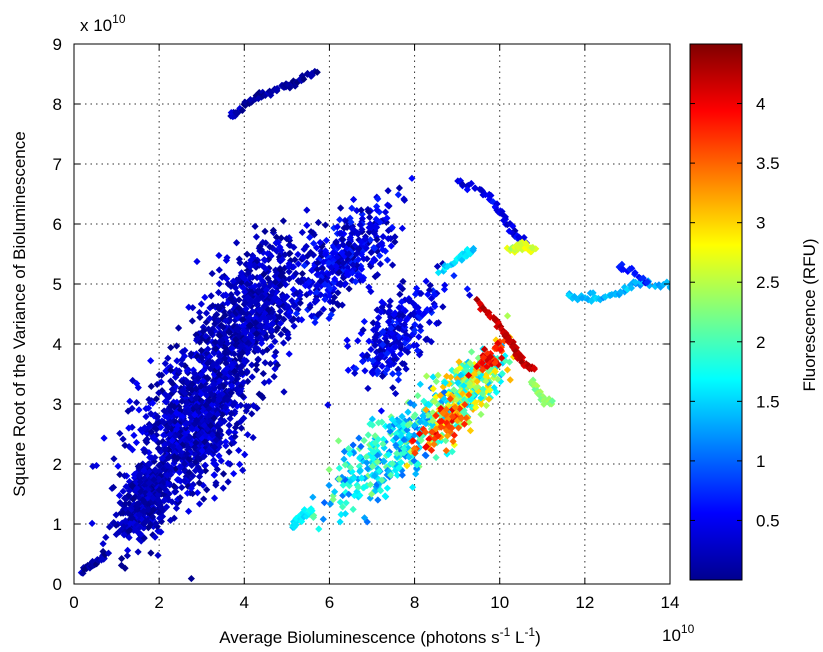  Describe the element at coordinates (57, 104) in the screenshot. I see `y-tick-label: 8` at that location.